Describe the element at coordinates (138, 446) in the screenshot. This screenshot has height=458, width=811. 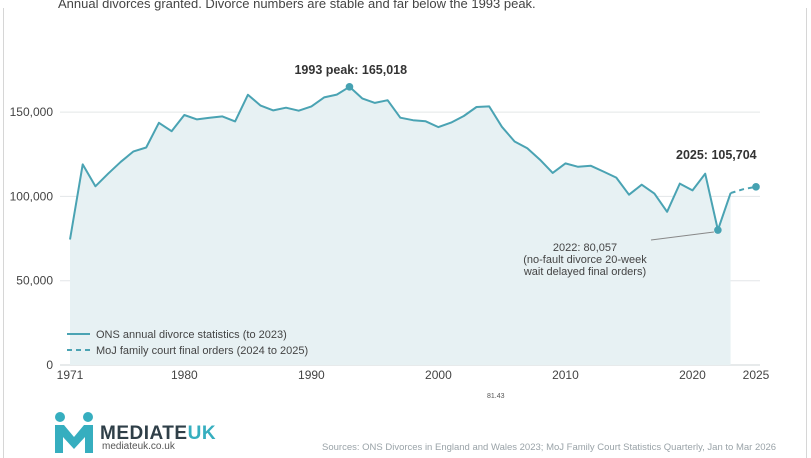
I see `logo-url: mediateuk.co.uk` at that location.